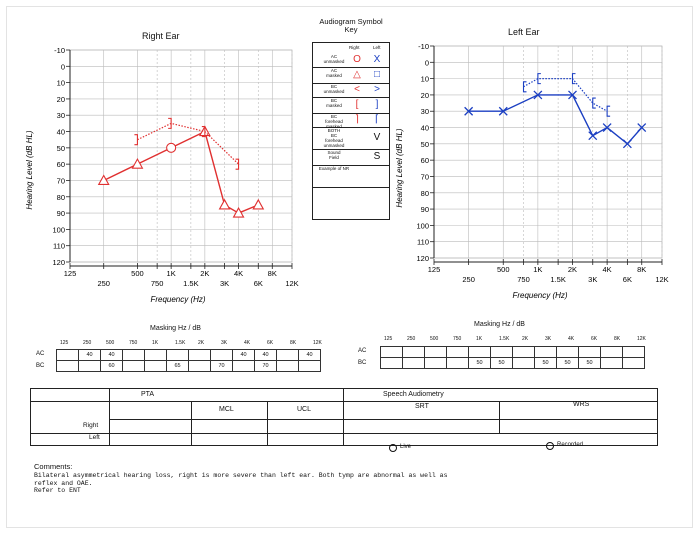  Describe the element at coordinates (70, 273) in the screenshot. I see `x-tick-label: 125` at that location.